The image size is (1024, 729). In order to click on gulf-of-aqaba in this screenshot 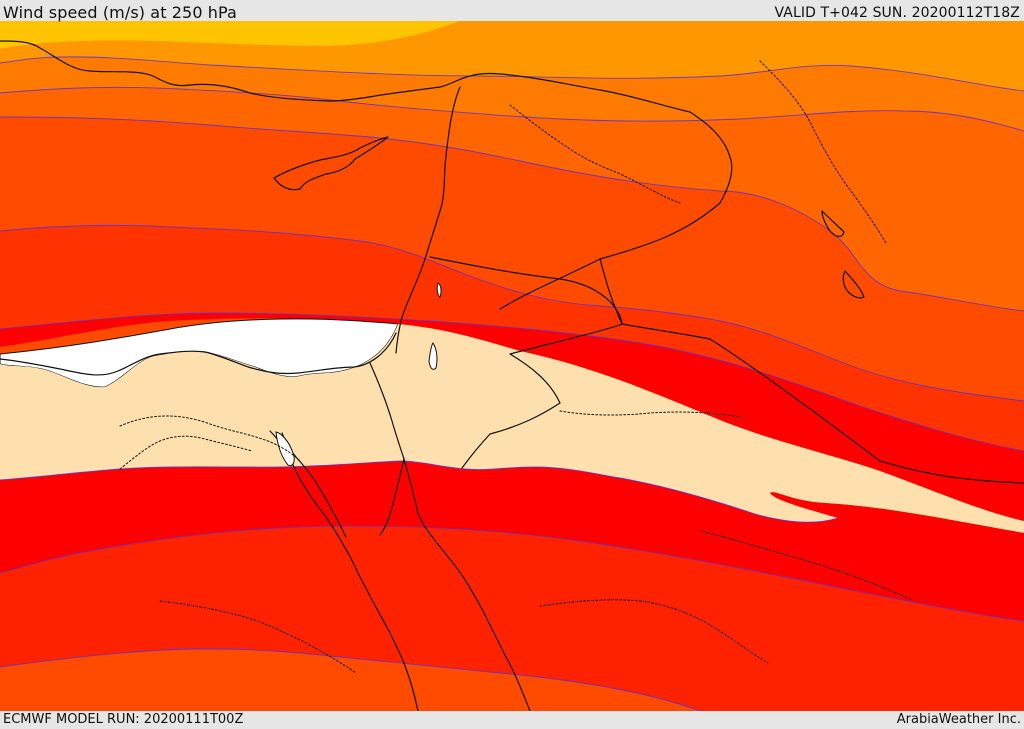, I will do `click(392, 497)`.